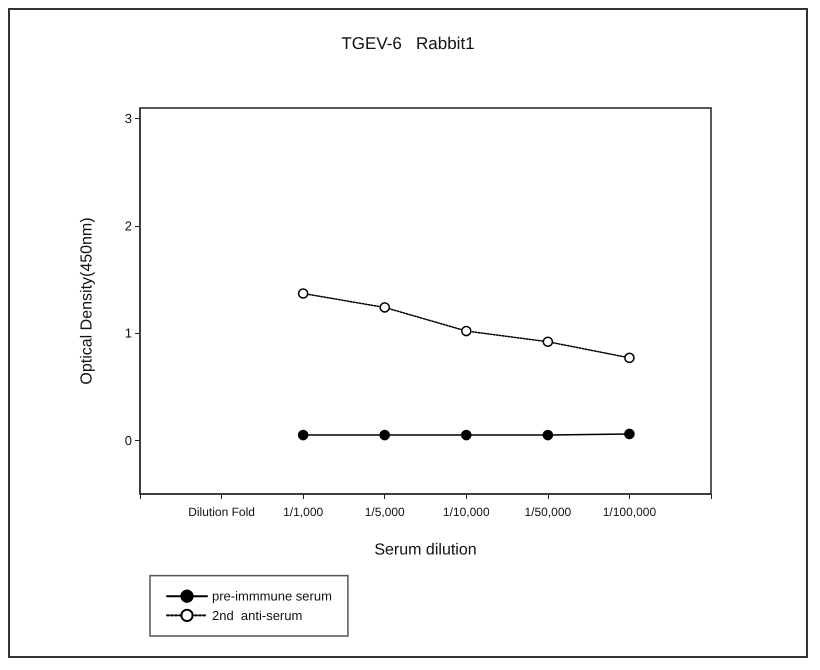 Image resolution: width=820 pixels, height=670 pixels. I want to click on chart-title: TGEV-6 Rabbit1, so click(408, 43).